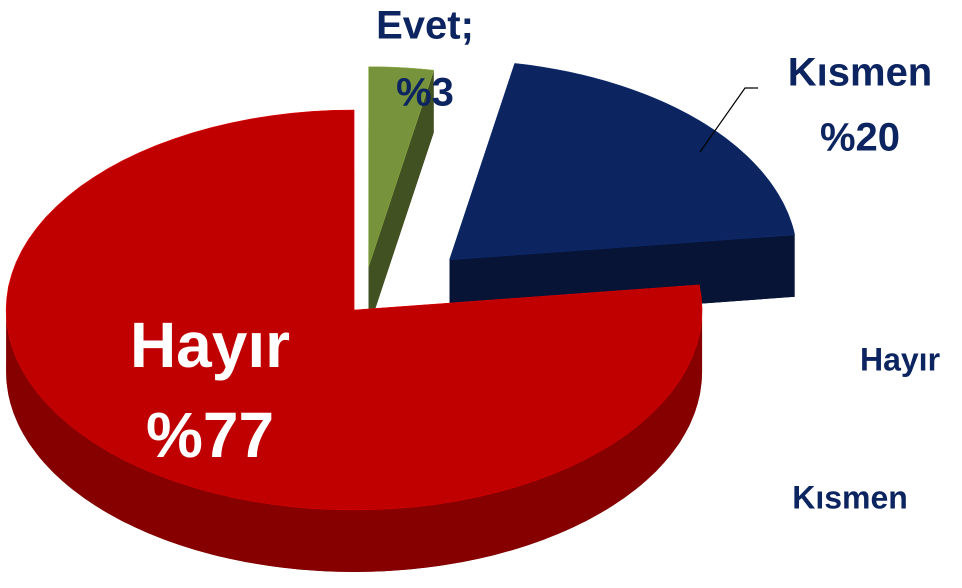 Image resolution: width=962 pixels, height=588 pixels. I want to click on legend-label: Hayır, so click(900, 359).